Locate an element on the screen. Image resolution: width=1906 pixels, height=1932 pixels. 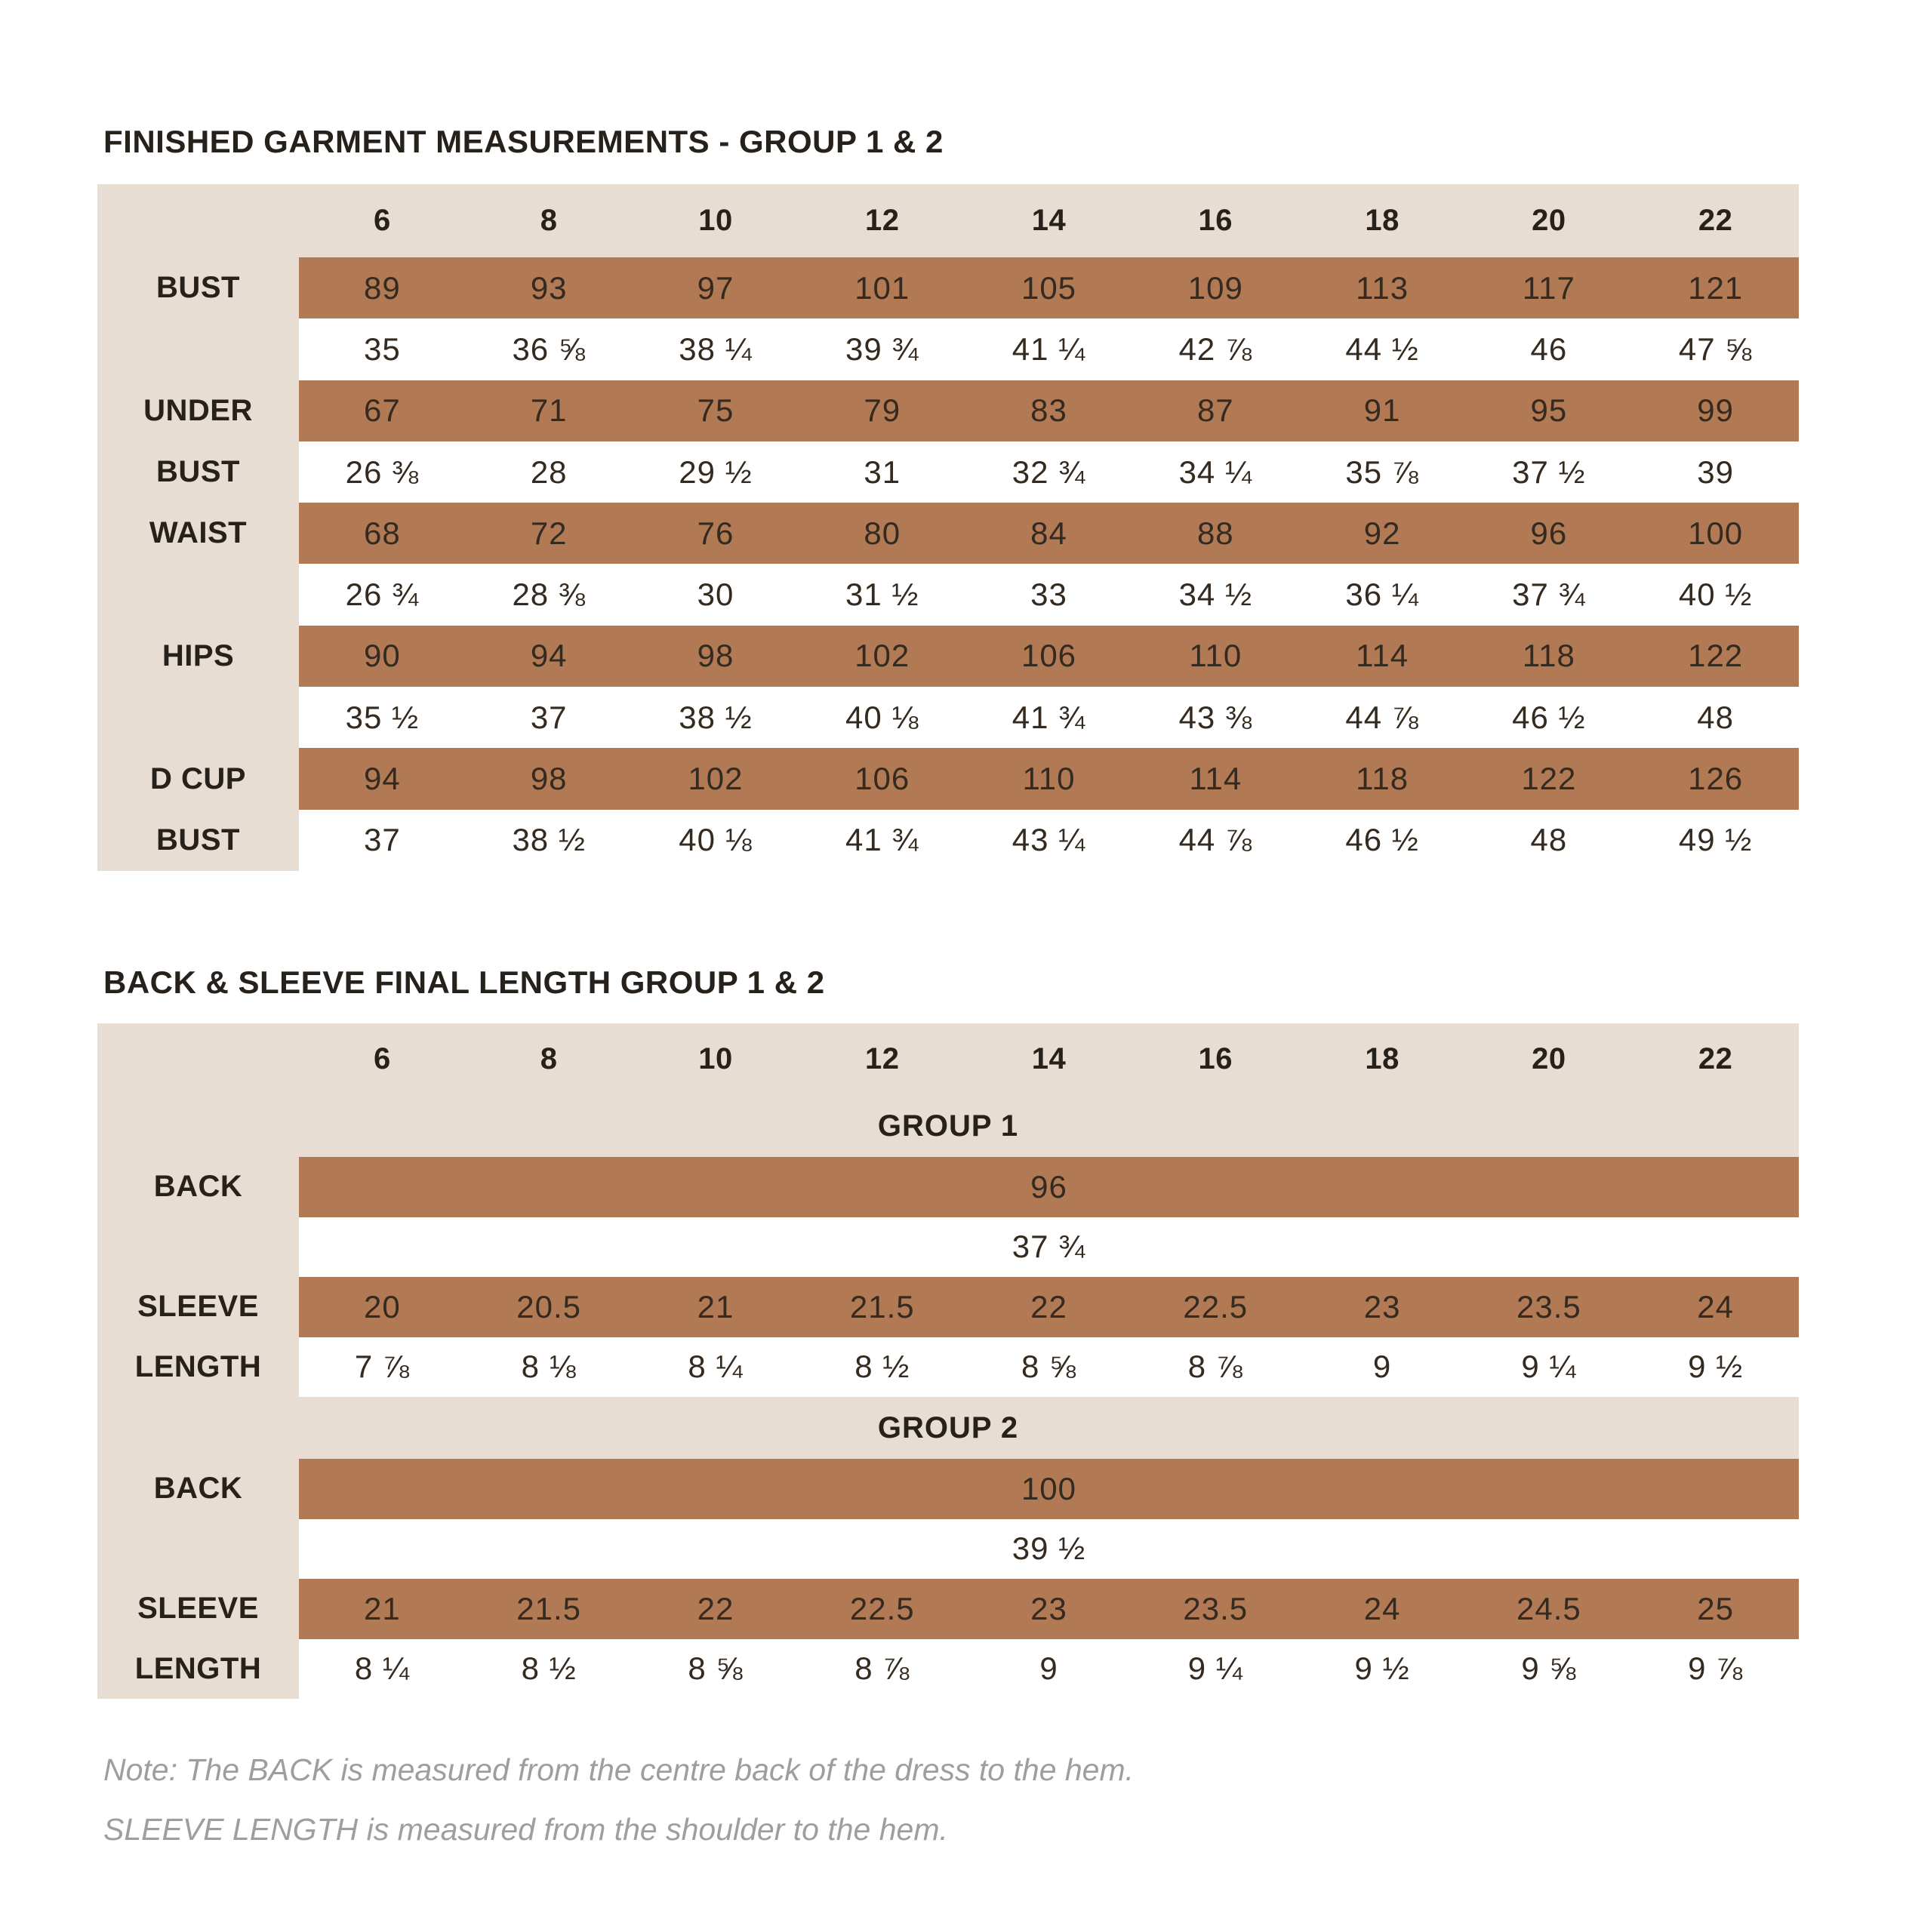
value-cell: 105 is located at coordinates (1048, 288).